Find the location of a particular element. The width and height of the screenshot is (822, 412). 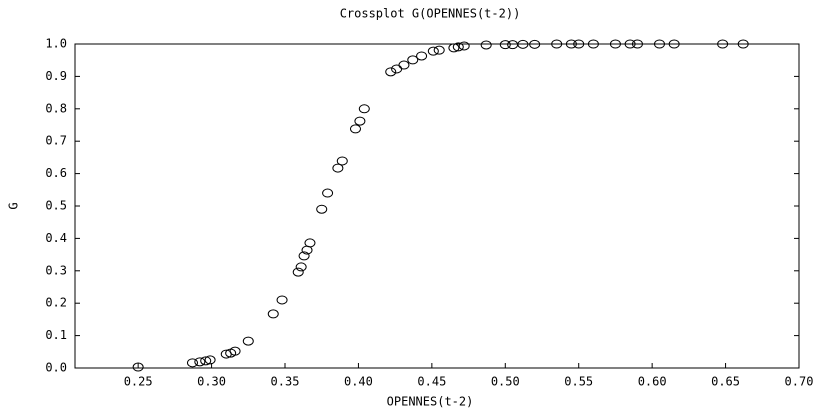

x-tick-label: 0.25 is located at coordinates (138, 382).